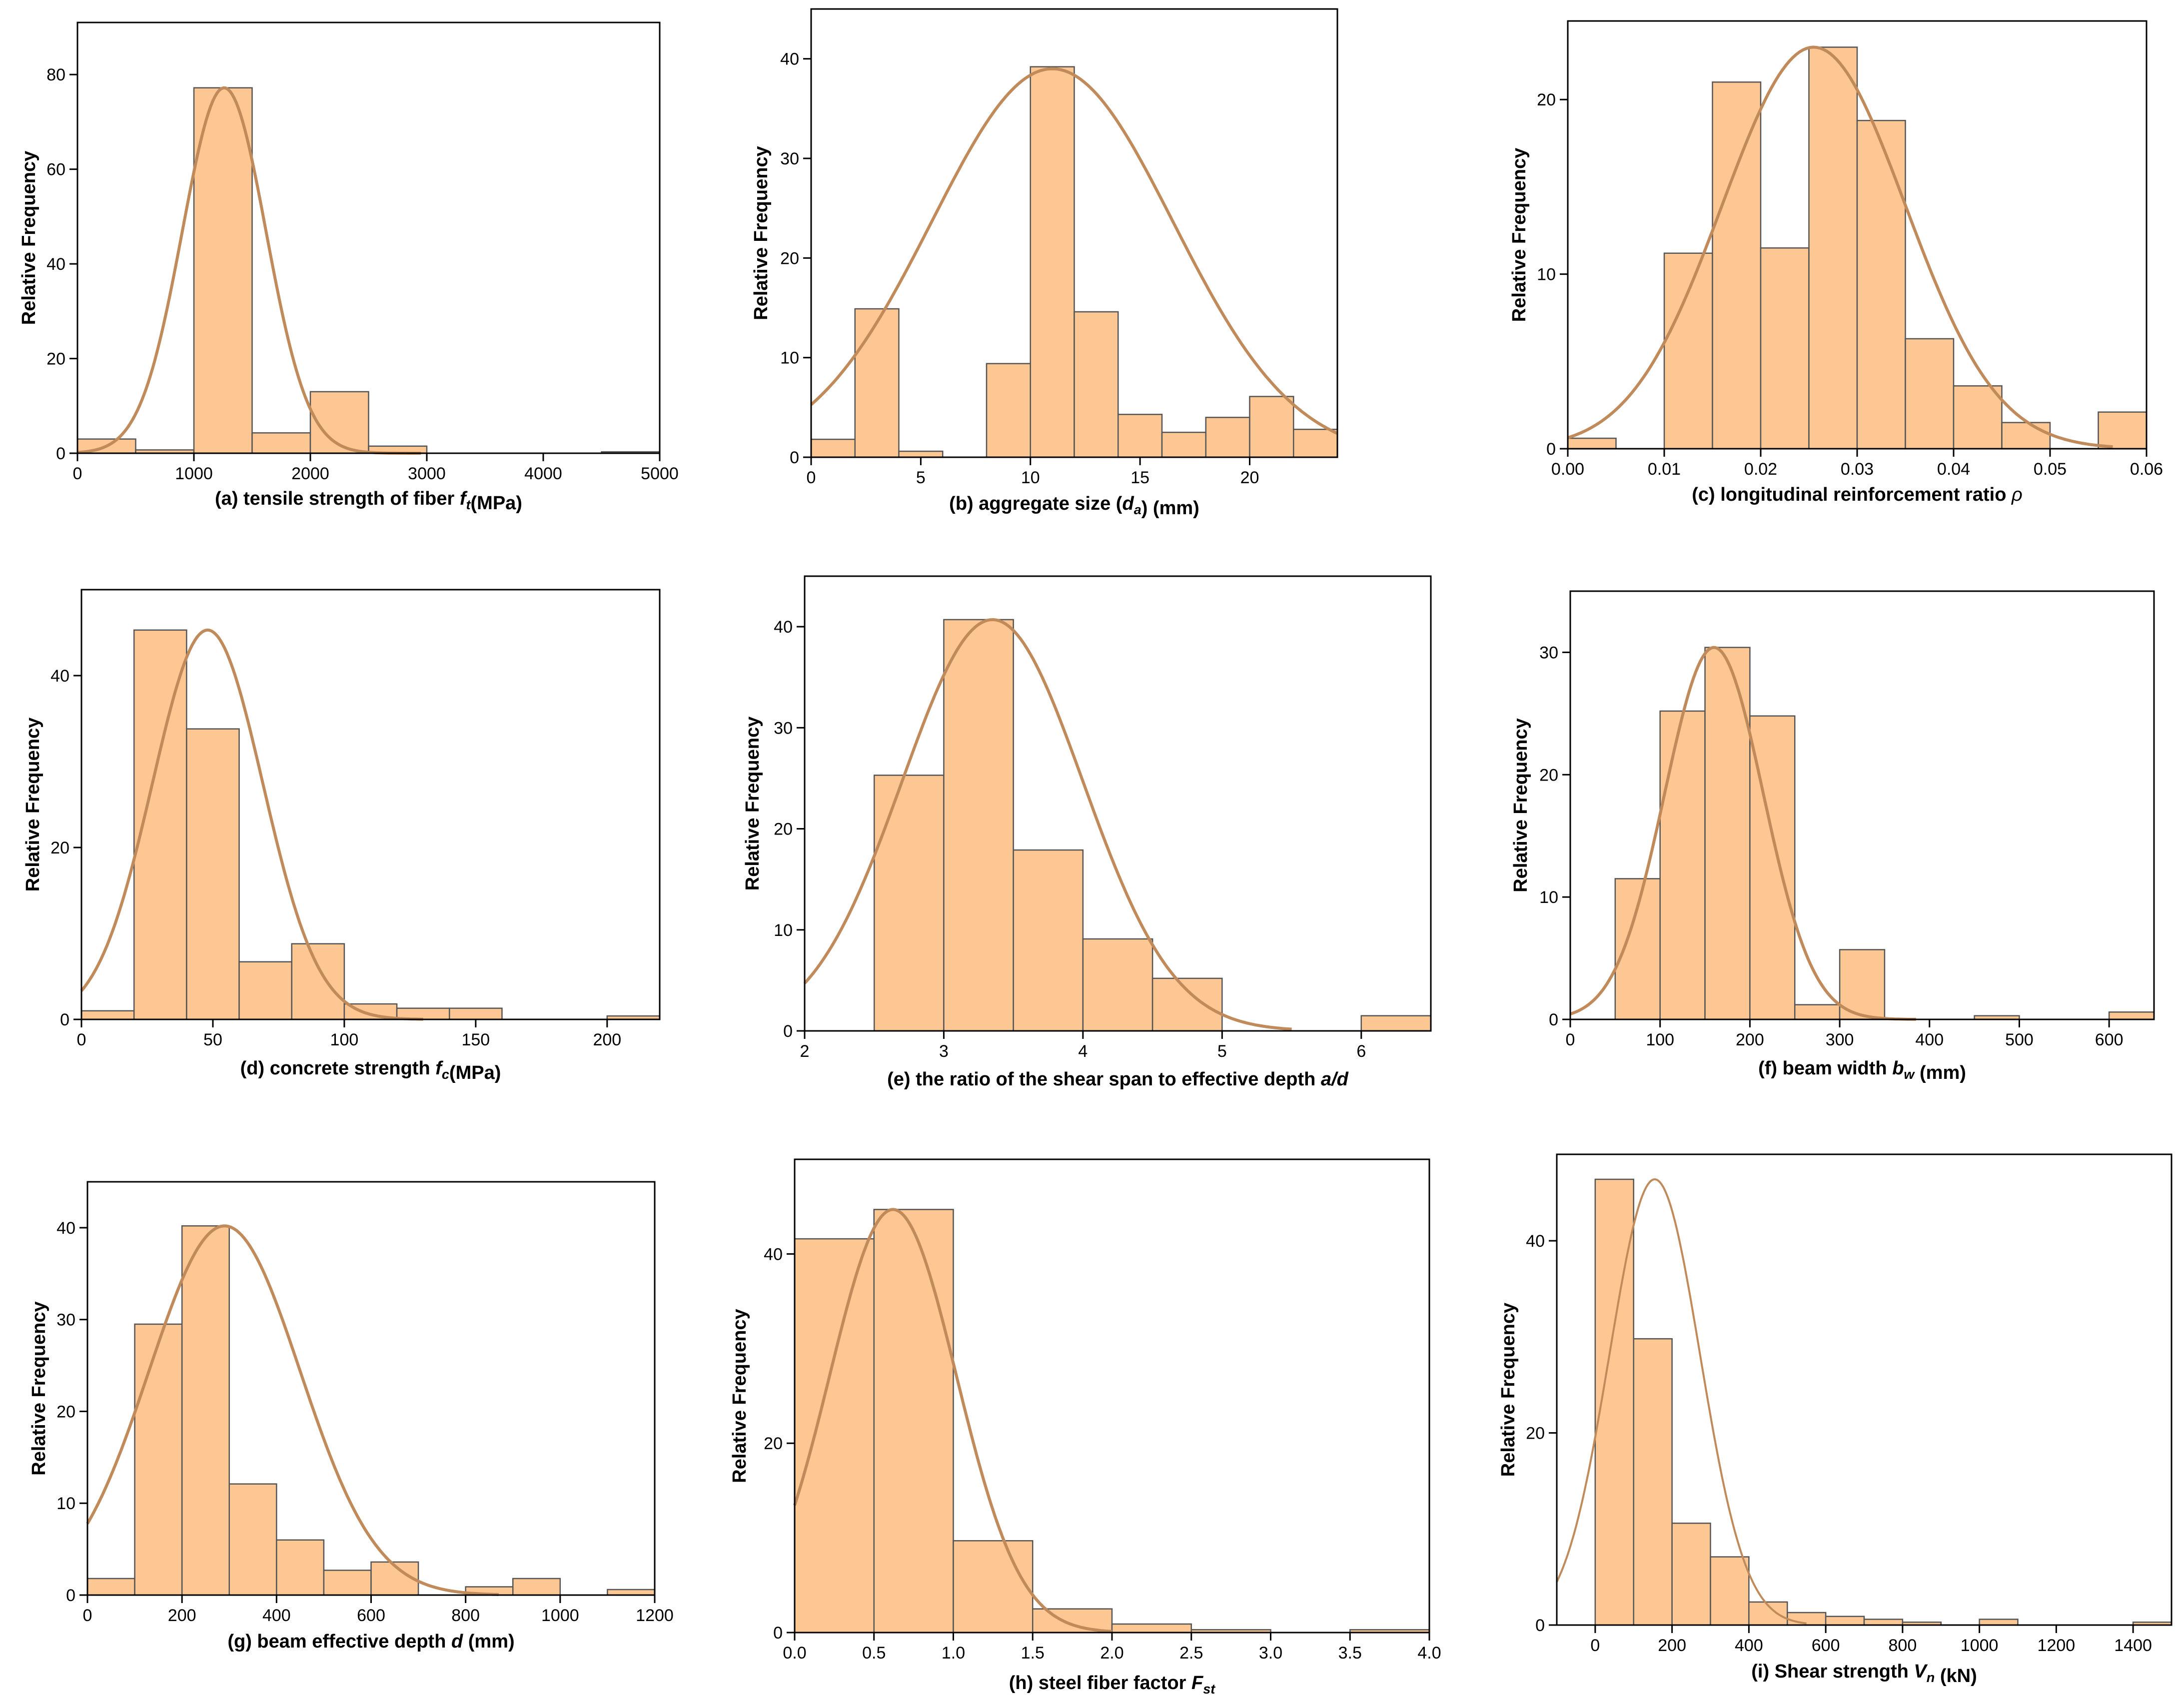 The height and width of the screenshot is (1708, 2176). I want to click on x-tick-label: 1.0, so click(953, 1653).